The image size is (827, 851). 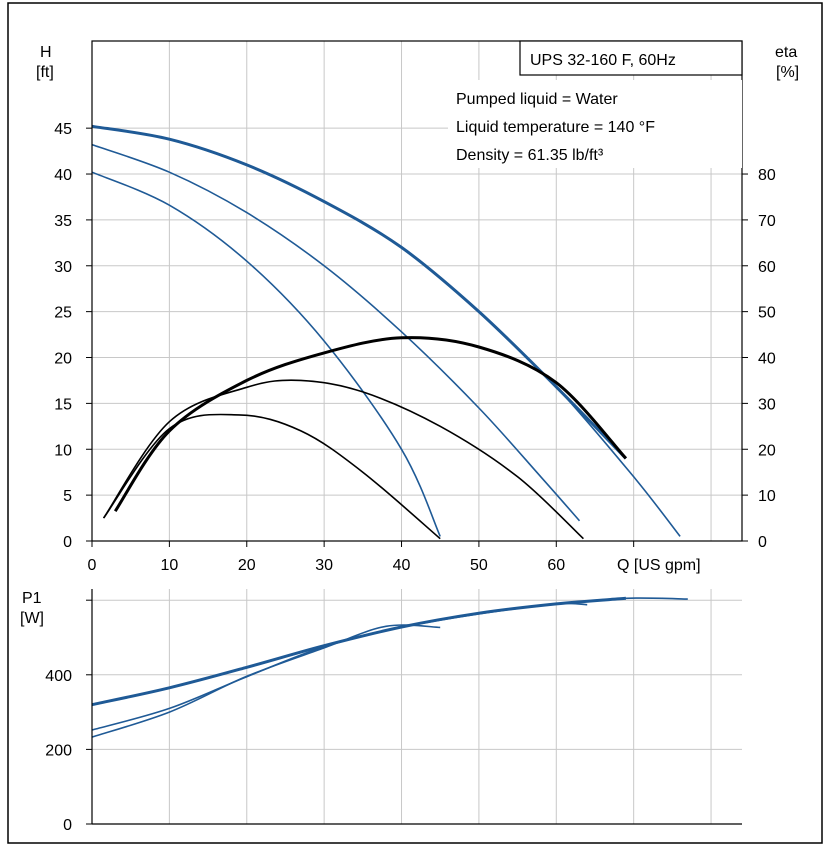 I want to click on y2-tick-label: 80, so click(x=767, y=175).